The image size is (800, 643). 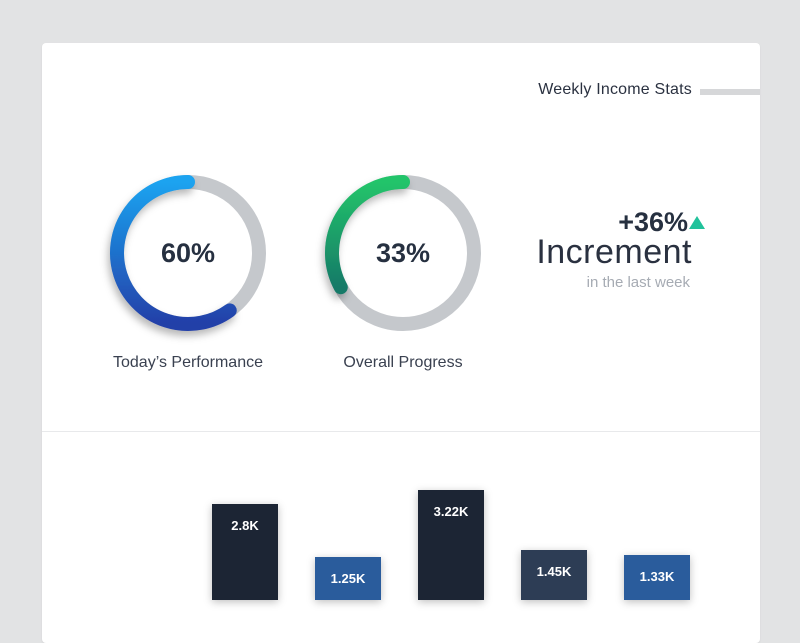 I want to click on bar-1: 2.8K, so click(x=245, y=552).